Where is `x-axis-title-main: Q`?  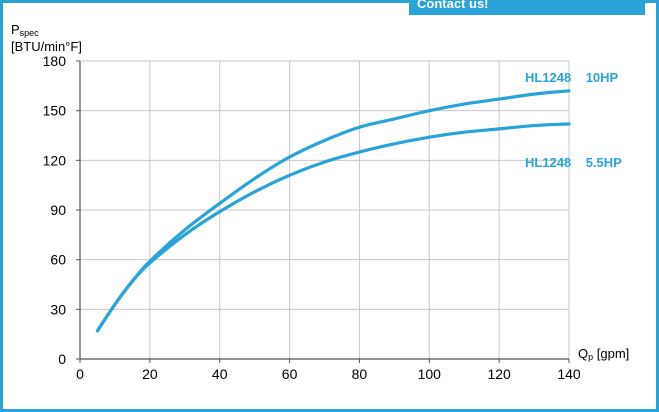 x-axis-title-main: Q is located at coordinates (583, 353).